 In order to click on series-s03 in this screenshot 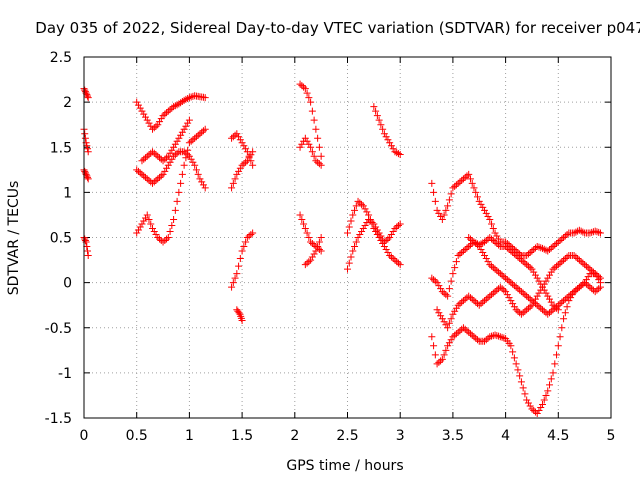, I will do `click(86, 174)`.